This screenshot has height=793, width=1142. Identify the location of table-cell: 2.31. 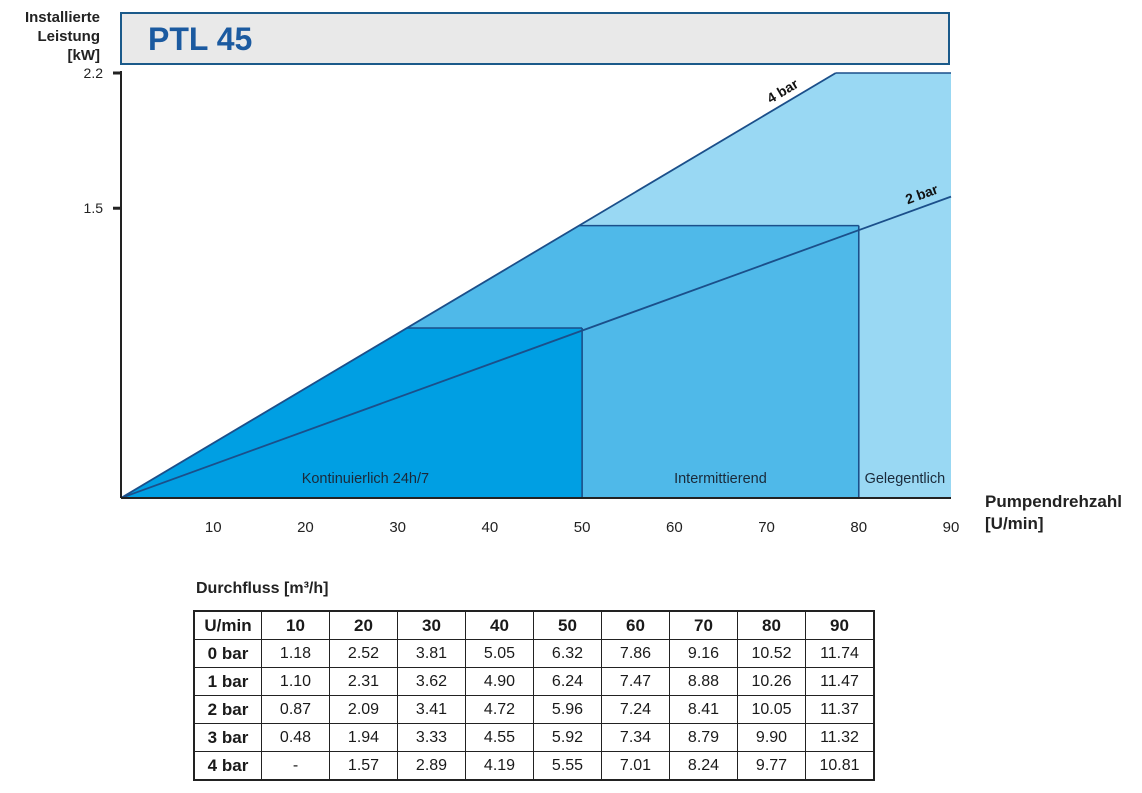
(363, 681).